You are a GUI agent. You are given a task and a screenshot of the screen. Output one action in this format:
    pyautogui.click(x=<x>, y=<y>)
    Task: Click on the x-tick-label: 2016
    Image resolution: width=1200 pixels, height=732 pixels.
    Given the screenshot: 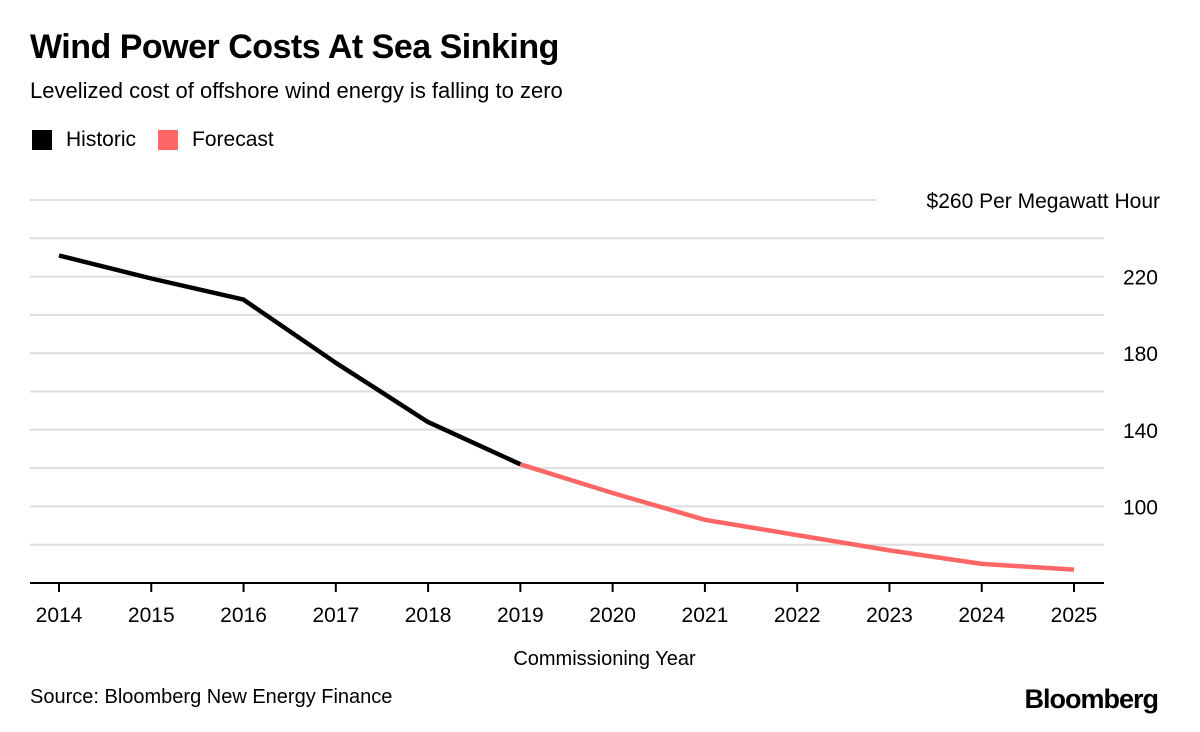 What is the action you would take?
    pyautogui.click(x=243, y=615)
    